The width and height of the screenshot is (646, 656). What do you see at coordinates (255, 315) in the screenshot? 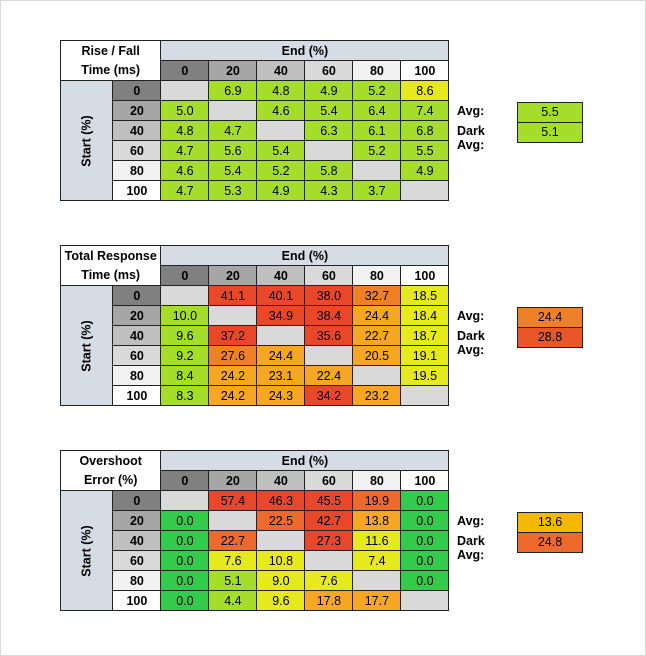
I see `table-row: 20 10.0 34.9 38.4 24.4 18.4` at bounding box center [255, 315].